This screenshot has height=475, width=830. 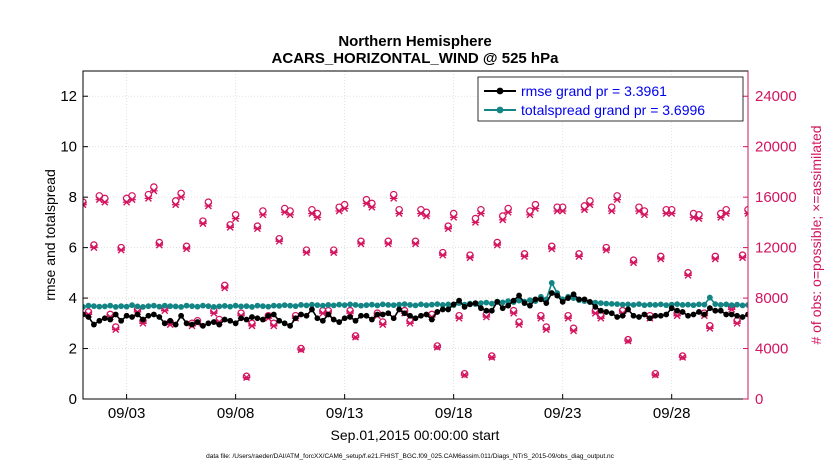 I want to click on y-tick-label-right: 20000, so click(x=776, y=147).